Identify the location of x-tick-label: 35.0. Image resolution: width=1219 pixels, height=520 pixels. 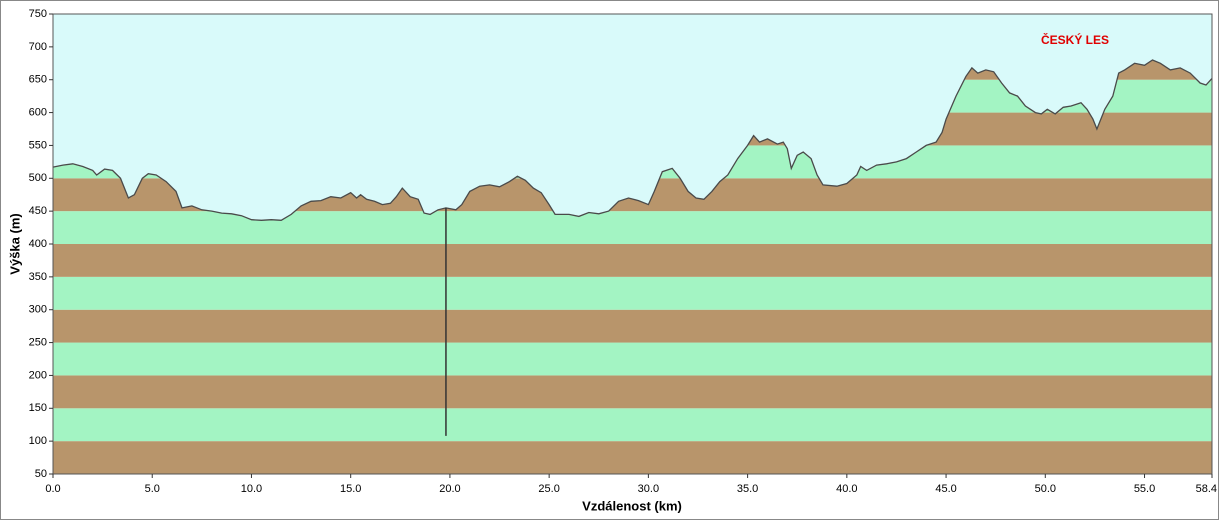
(747, 489).